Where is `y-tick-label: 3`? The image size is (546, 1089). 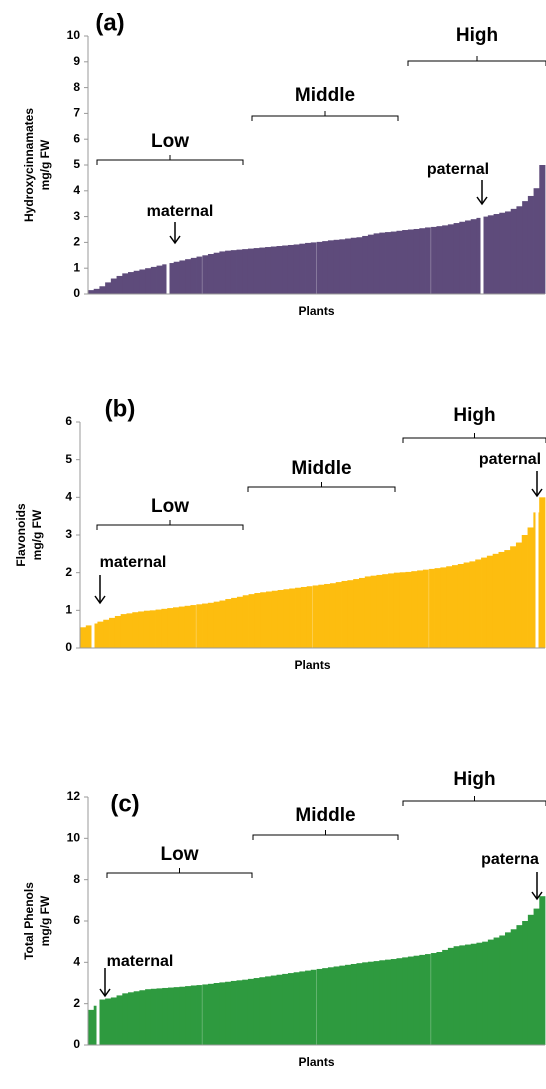 y-tick-label: 3 is located at coordinates (76, 216).